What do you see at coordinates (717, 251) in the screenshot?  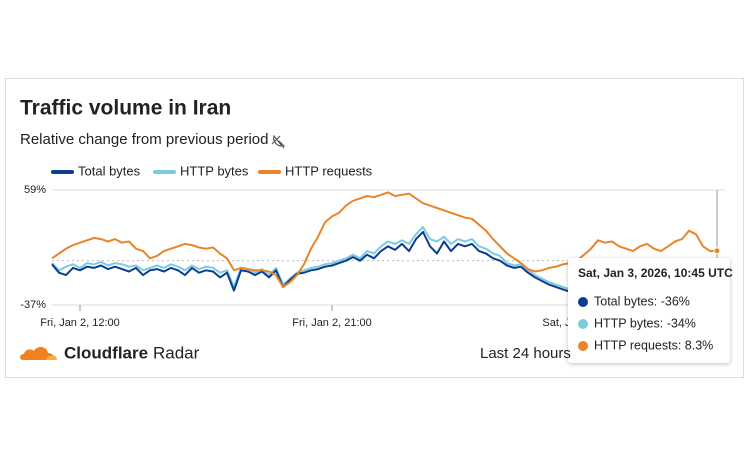 I see `hover-marker` at bounding box center [717, 251].